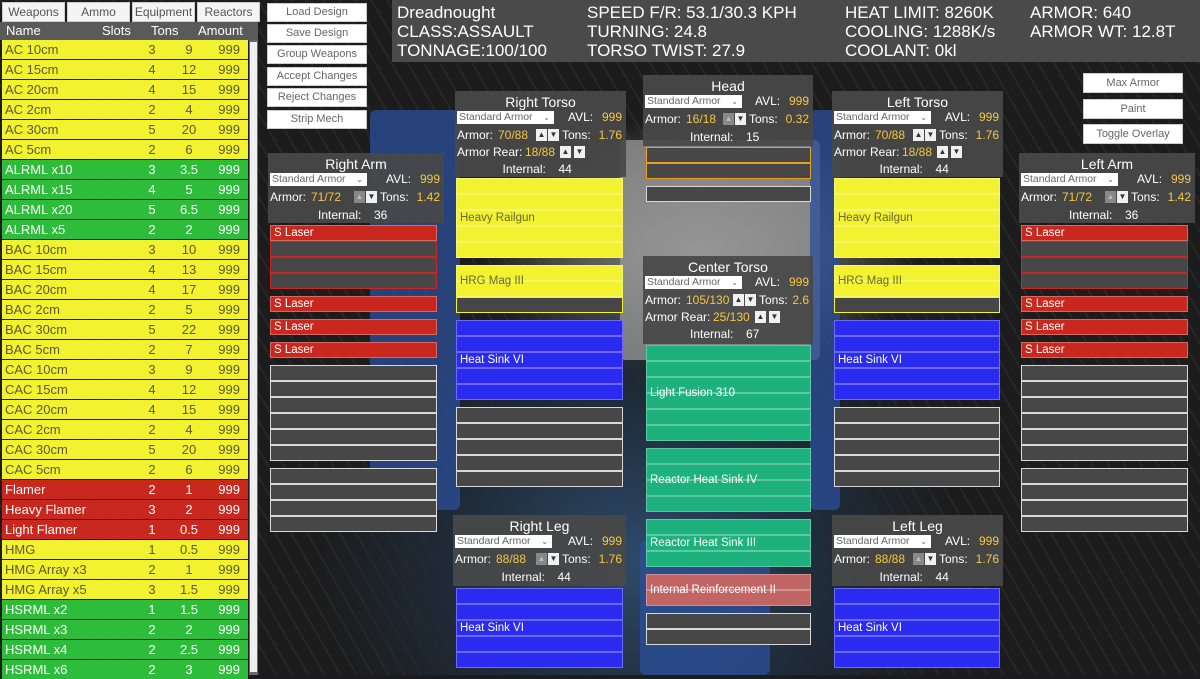  I want to click on load-design-button: Load Design, so click(317, 12).